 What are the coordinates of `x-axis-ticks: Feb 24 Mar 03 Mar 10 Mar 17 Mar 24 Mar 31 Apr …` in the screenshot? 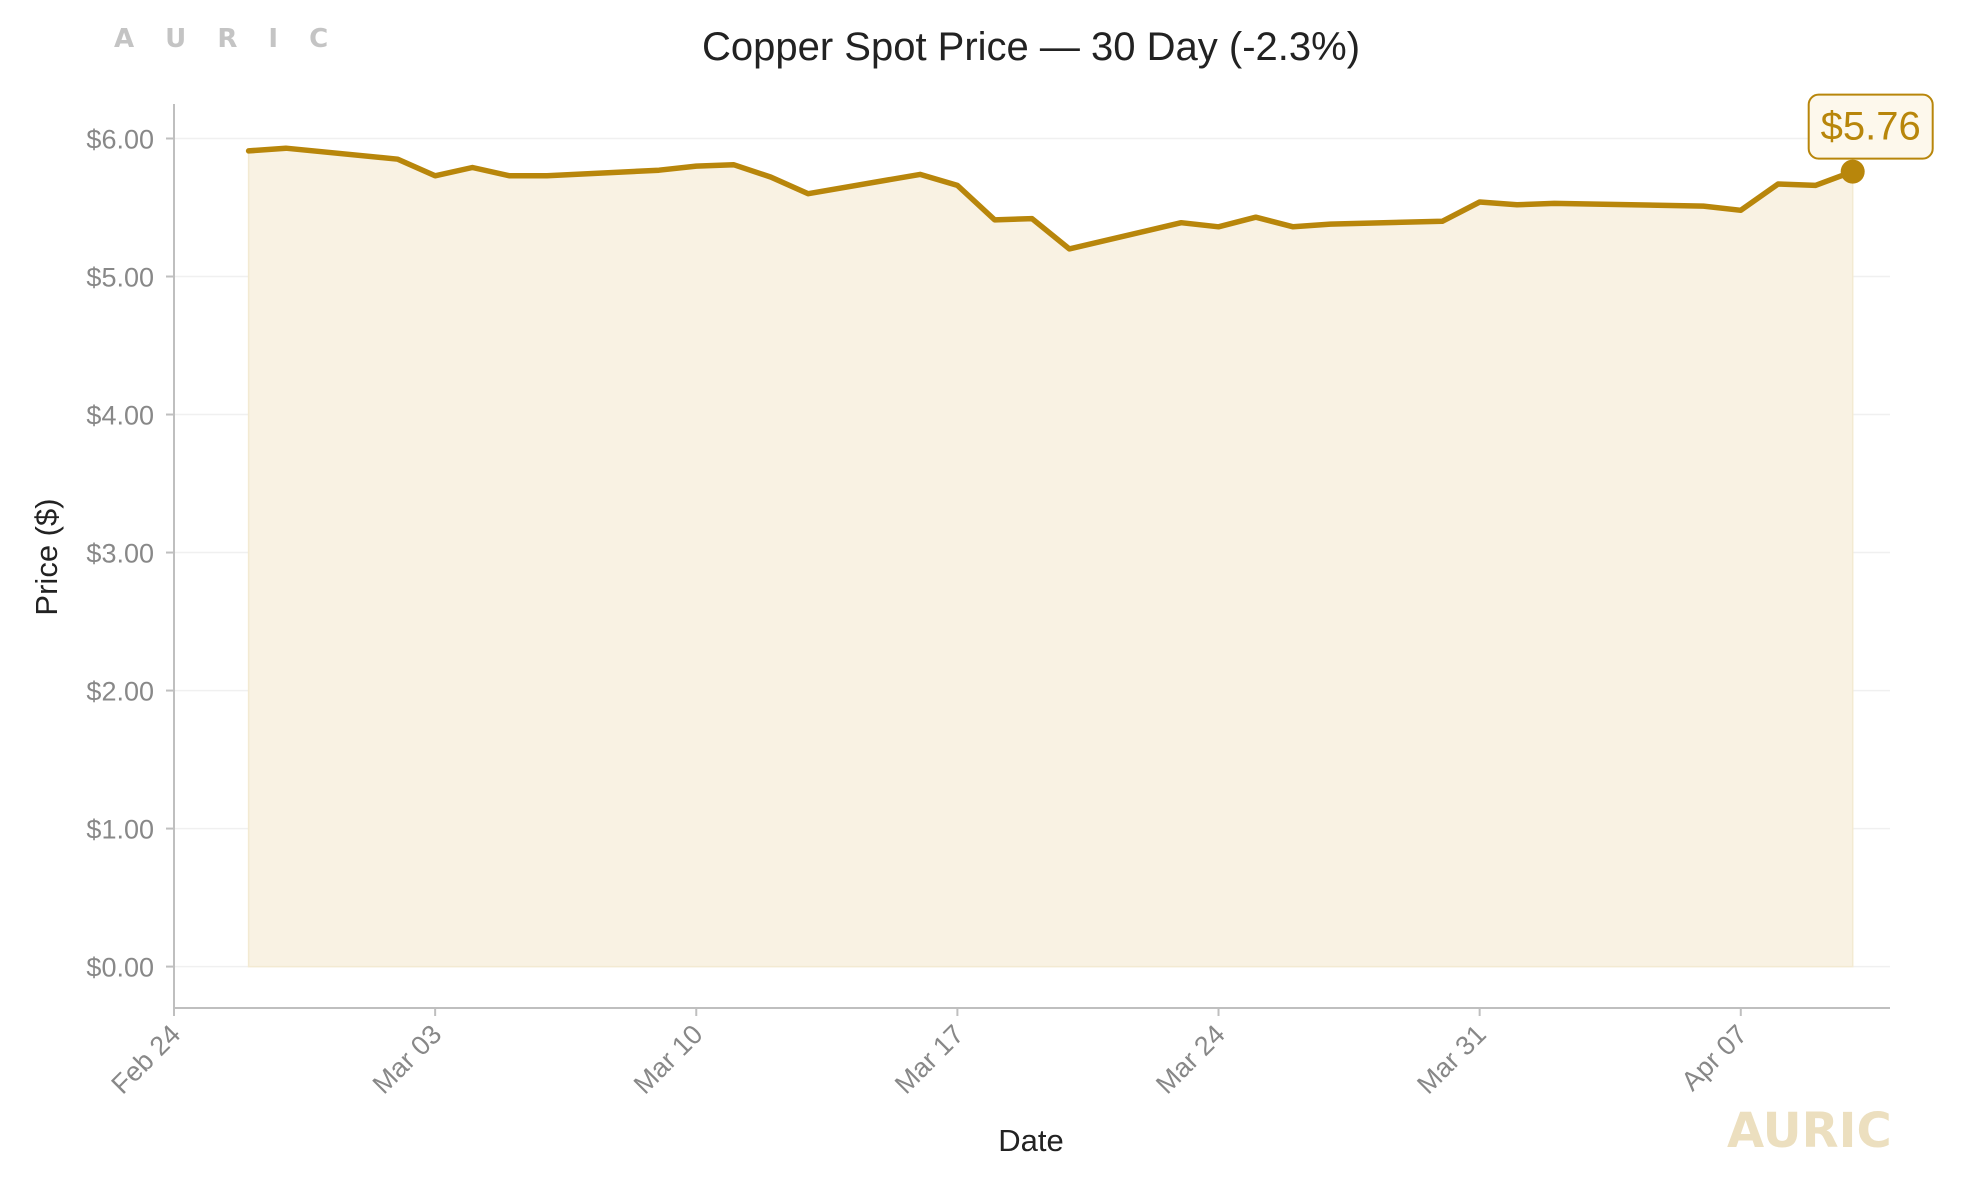 It's located at (929, 1054).